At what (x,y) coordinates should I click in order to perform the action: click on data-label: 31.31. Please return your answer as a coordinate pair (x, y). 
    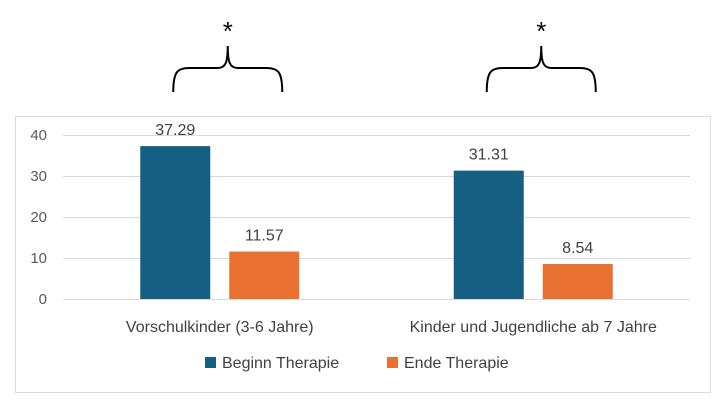
    Looking at the image, I should click on (489, 155).